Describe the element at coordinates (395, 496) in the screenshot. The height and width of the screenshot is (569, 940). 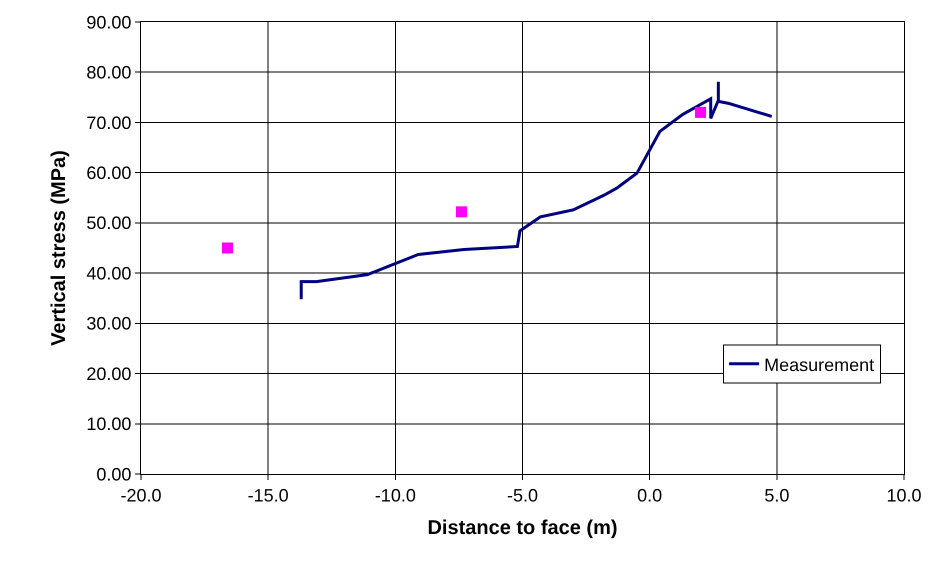
I see `x-tick-label: -10.0` at that location.